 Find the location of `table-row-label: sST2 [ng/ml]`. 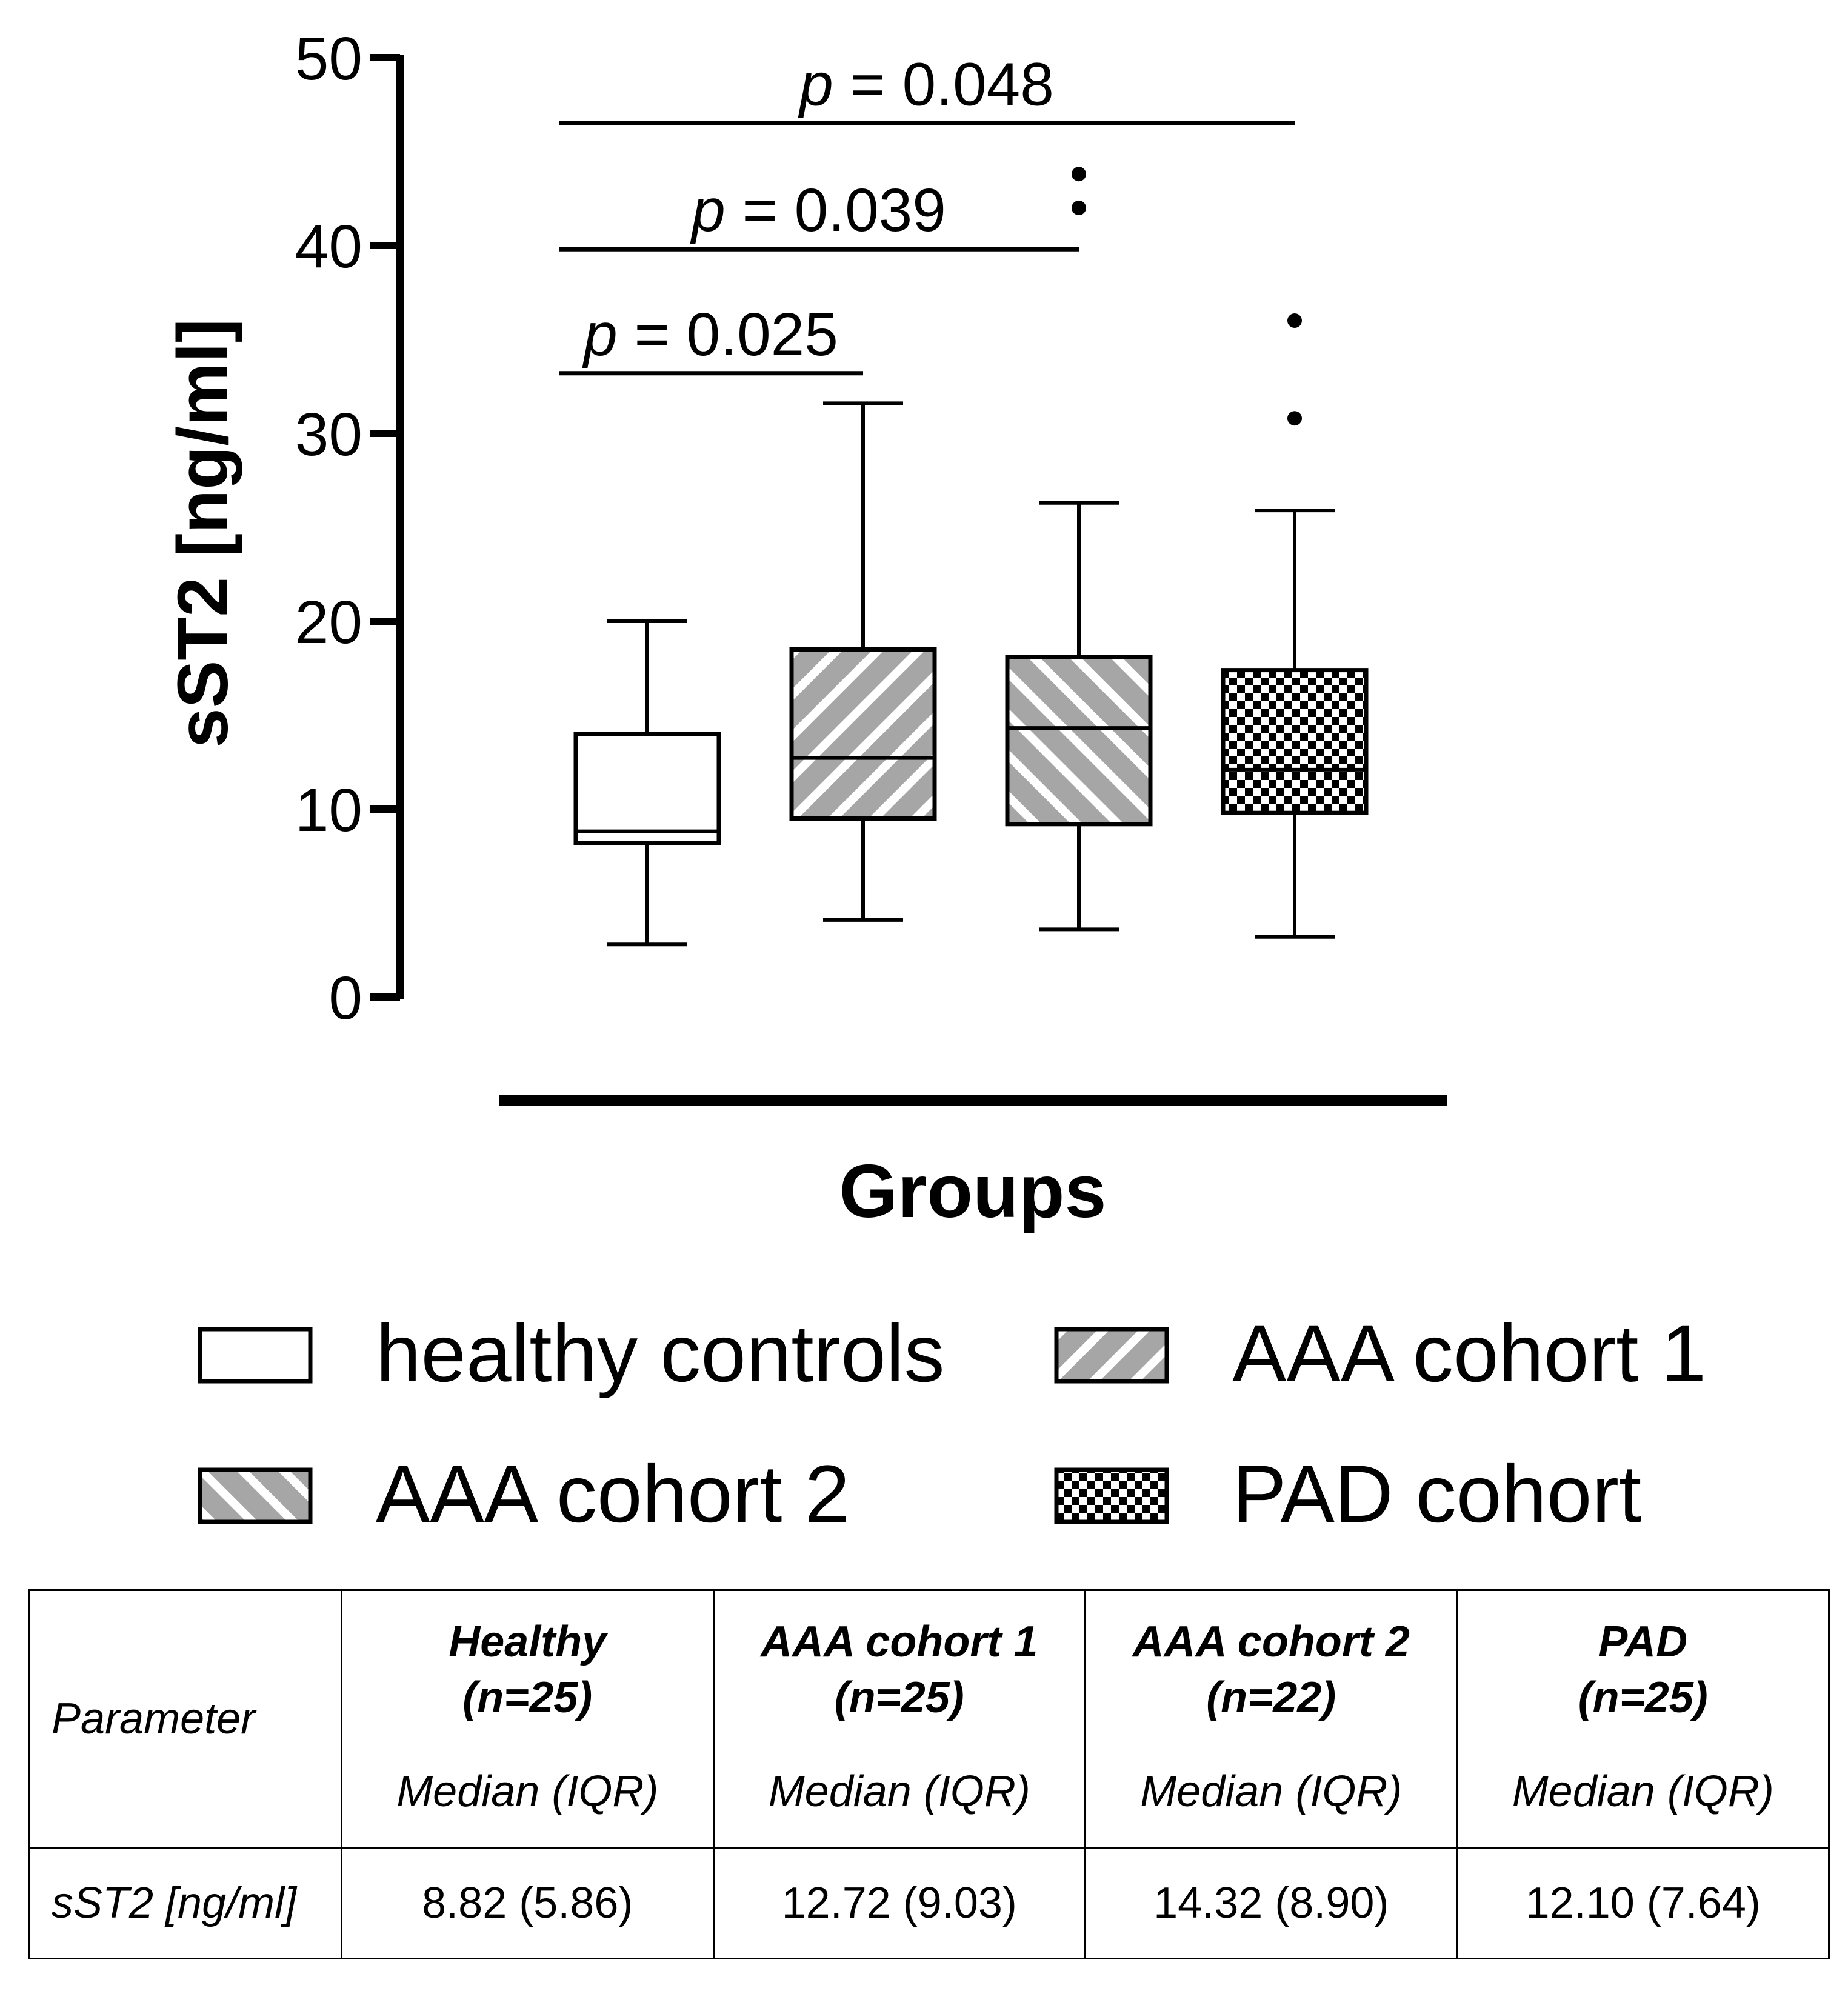

table-row-label: sST2 [ng/ml] is located at coordinates (185, 1903).